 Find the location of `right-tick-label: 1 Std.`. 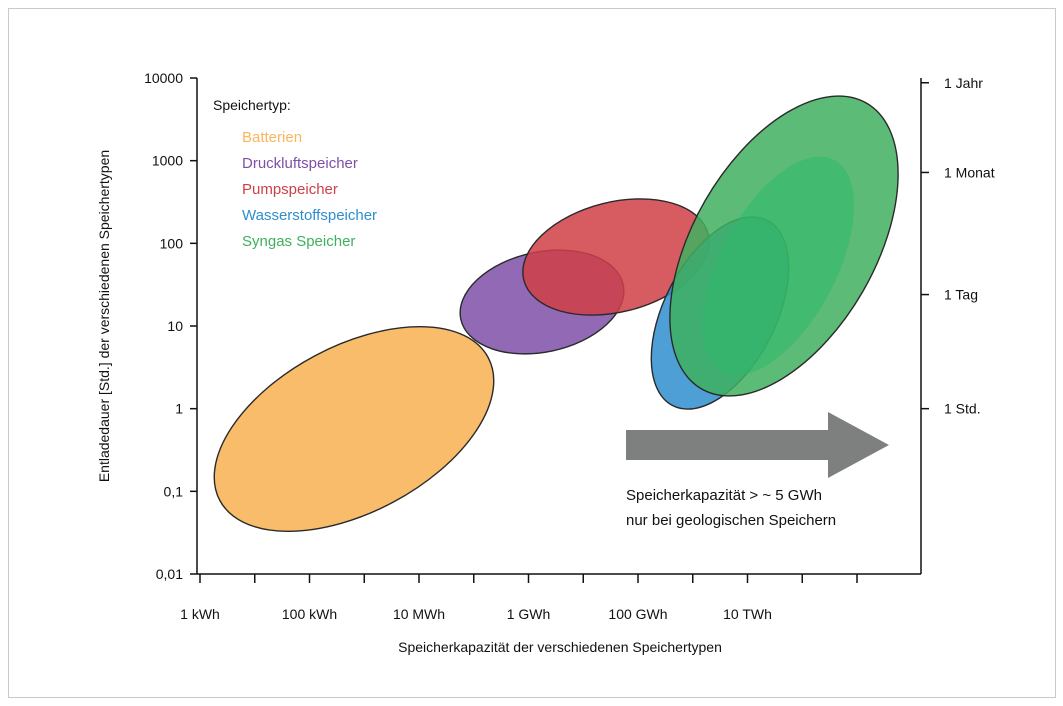

right-tick-label: 1 Std. is located at coordinates (962, 409).